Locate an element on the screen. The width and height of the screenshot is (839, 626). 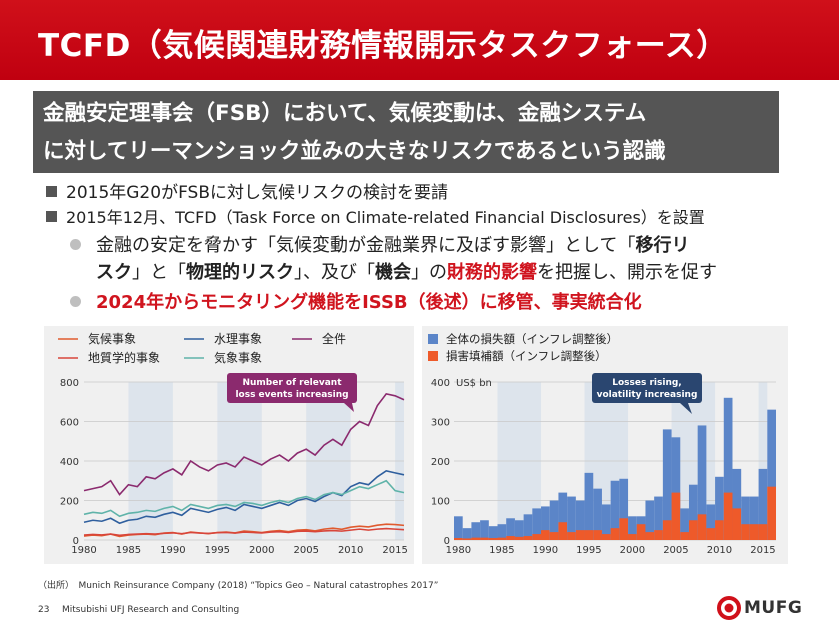
legend-label: 気象事象 is located at coordinates (238, 357).